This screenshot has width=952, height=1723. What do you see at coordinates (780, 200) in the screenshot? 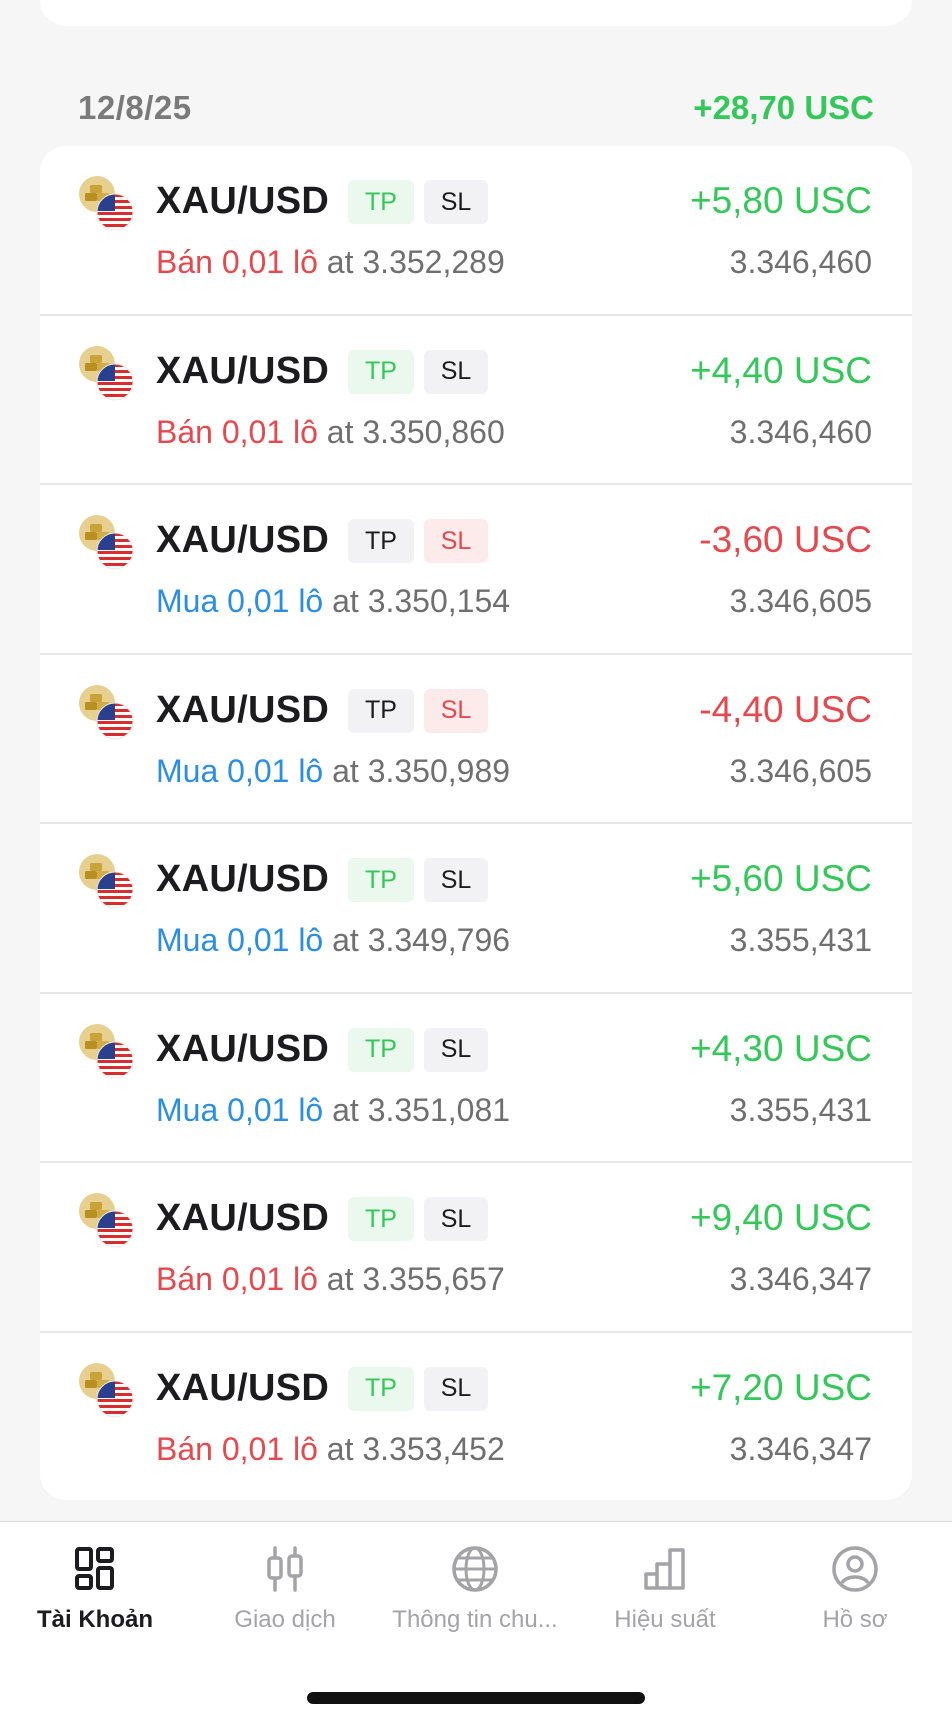
I see `order-pnl: +5,80 USC` at bounding box center [780, 200].